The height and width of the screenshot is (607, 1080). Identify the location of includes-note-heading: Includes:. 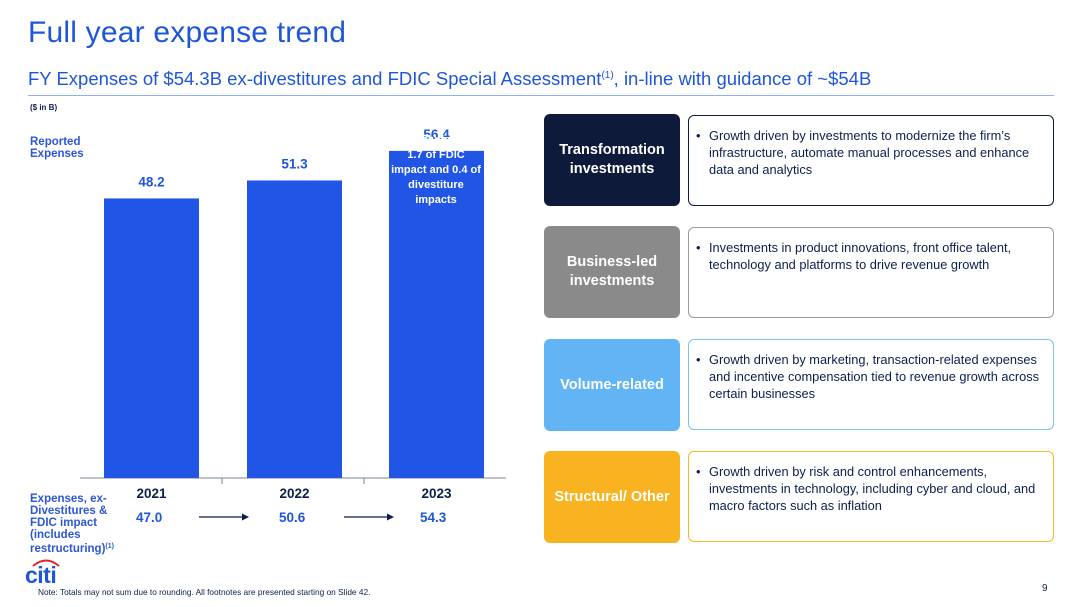
(436, 140).